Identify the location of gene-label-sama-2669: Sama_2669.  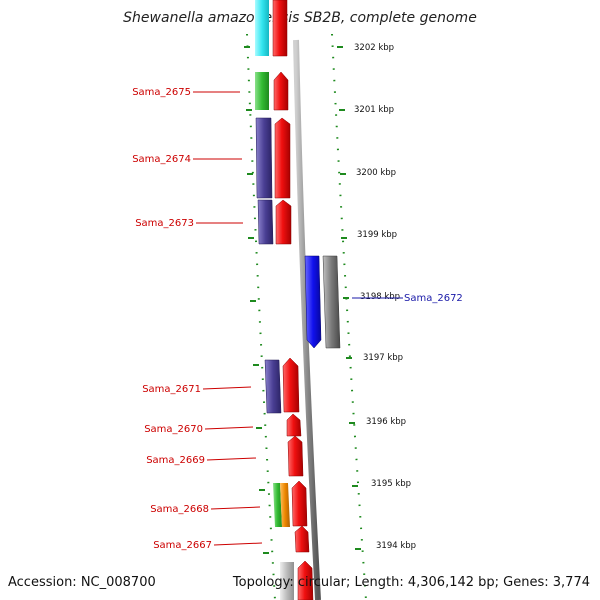
(175, 460).